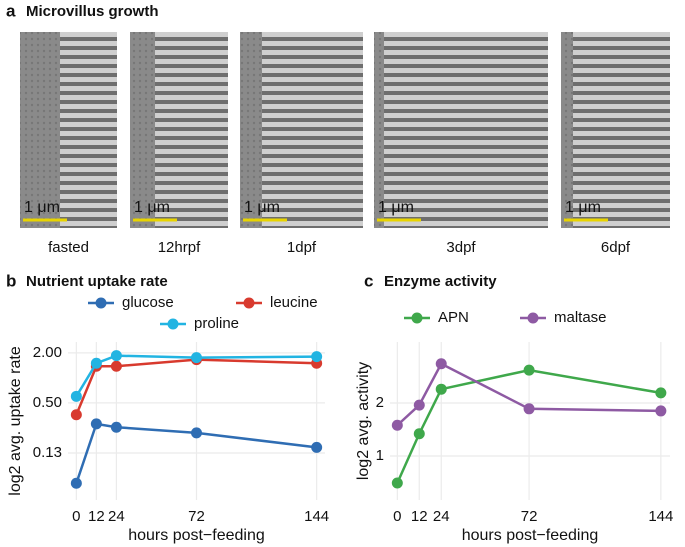 This screenshot has width=685, height=547. Describe the element at coordinates (380, 402) in the screenshot. I see `y-tick-label: 2` at that location.